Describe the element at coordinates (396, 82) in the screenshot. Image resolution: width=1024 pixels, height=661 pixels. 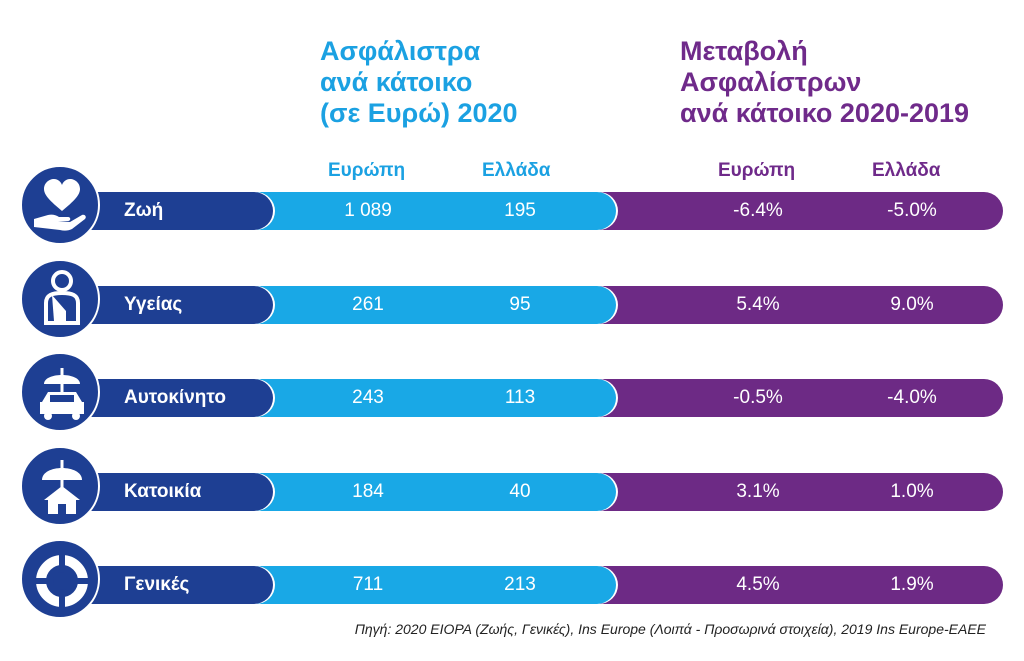
I see `premium-header-line-2: ανά κάτοικο` at that location.